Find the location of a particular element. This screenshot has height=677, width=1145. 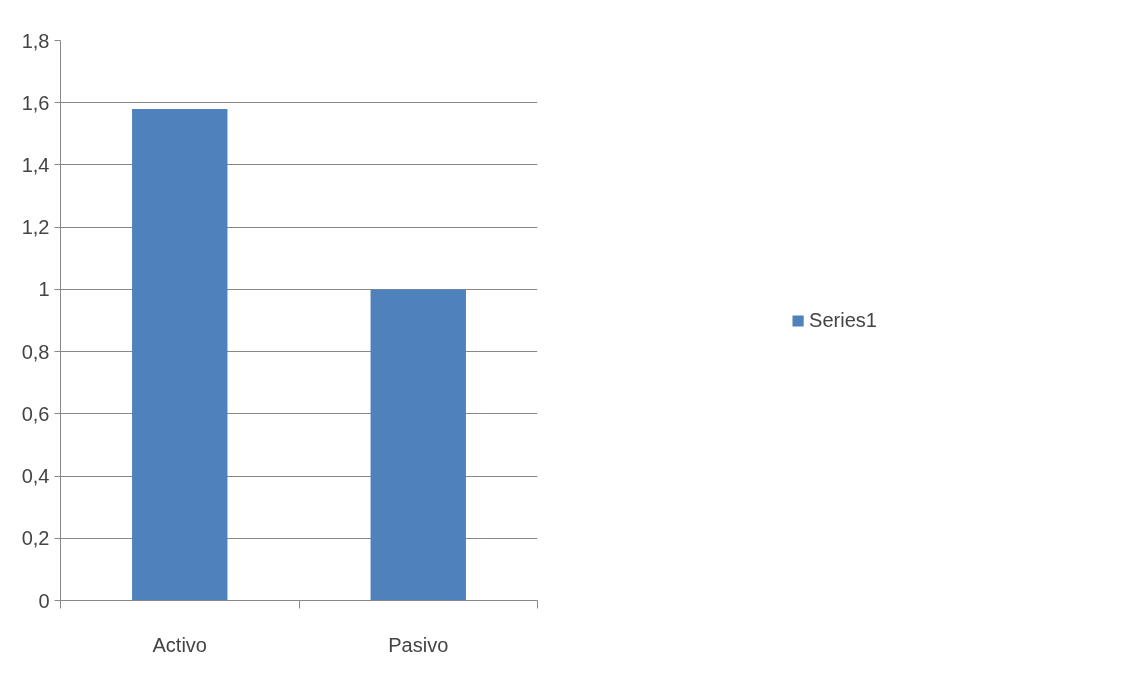

y-tick-label: 0,4 is located at coordinates (35, 476).